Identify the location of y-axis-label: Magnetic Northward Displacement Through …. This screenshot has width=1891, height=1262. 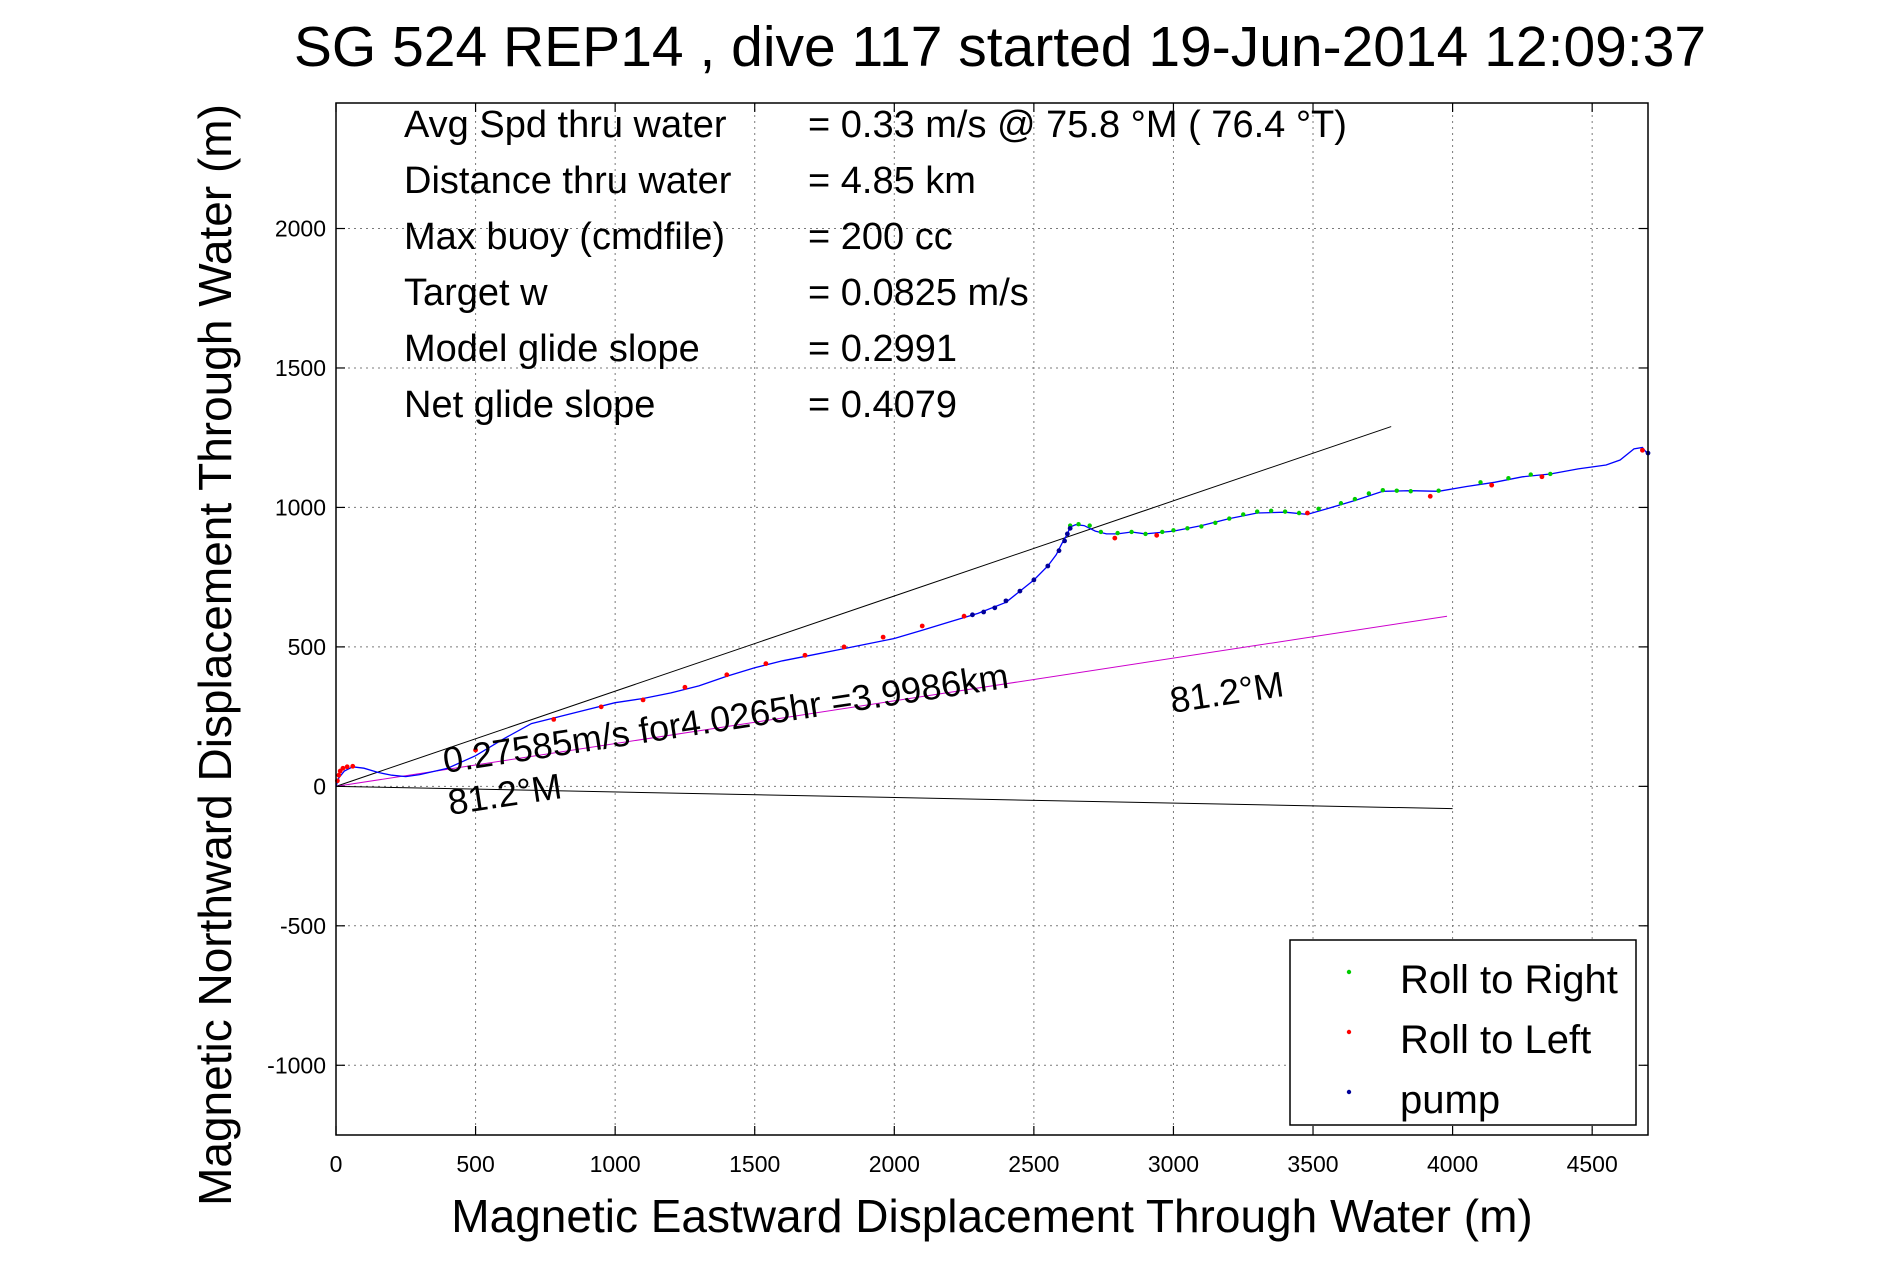
(215, 655).